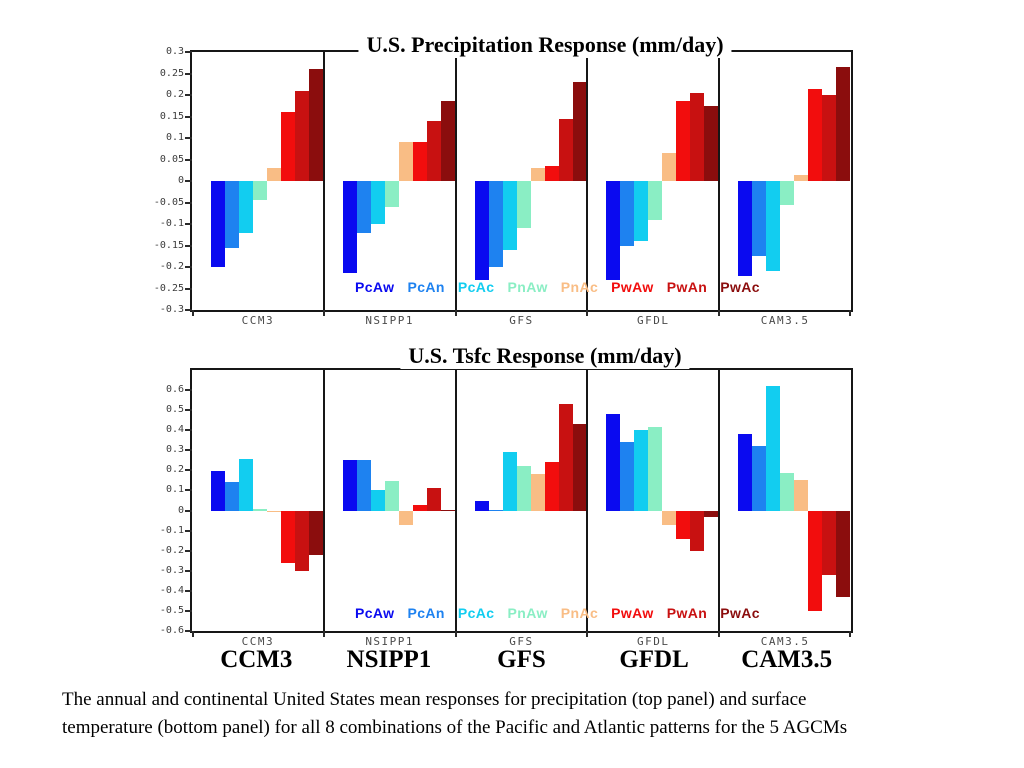 The height and width of the screenshot is (768, 1024). Describe the element at coordinates (740, 613) in the screenshot. I see `legend-item-PwAc: PwAc` at that location.